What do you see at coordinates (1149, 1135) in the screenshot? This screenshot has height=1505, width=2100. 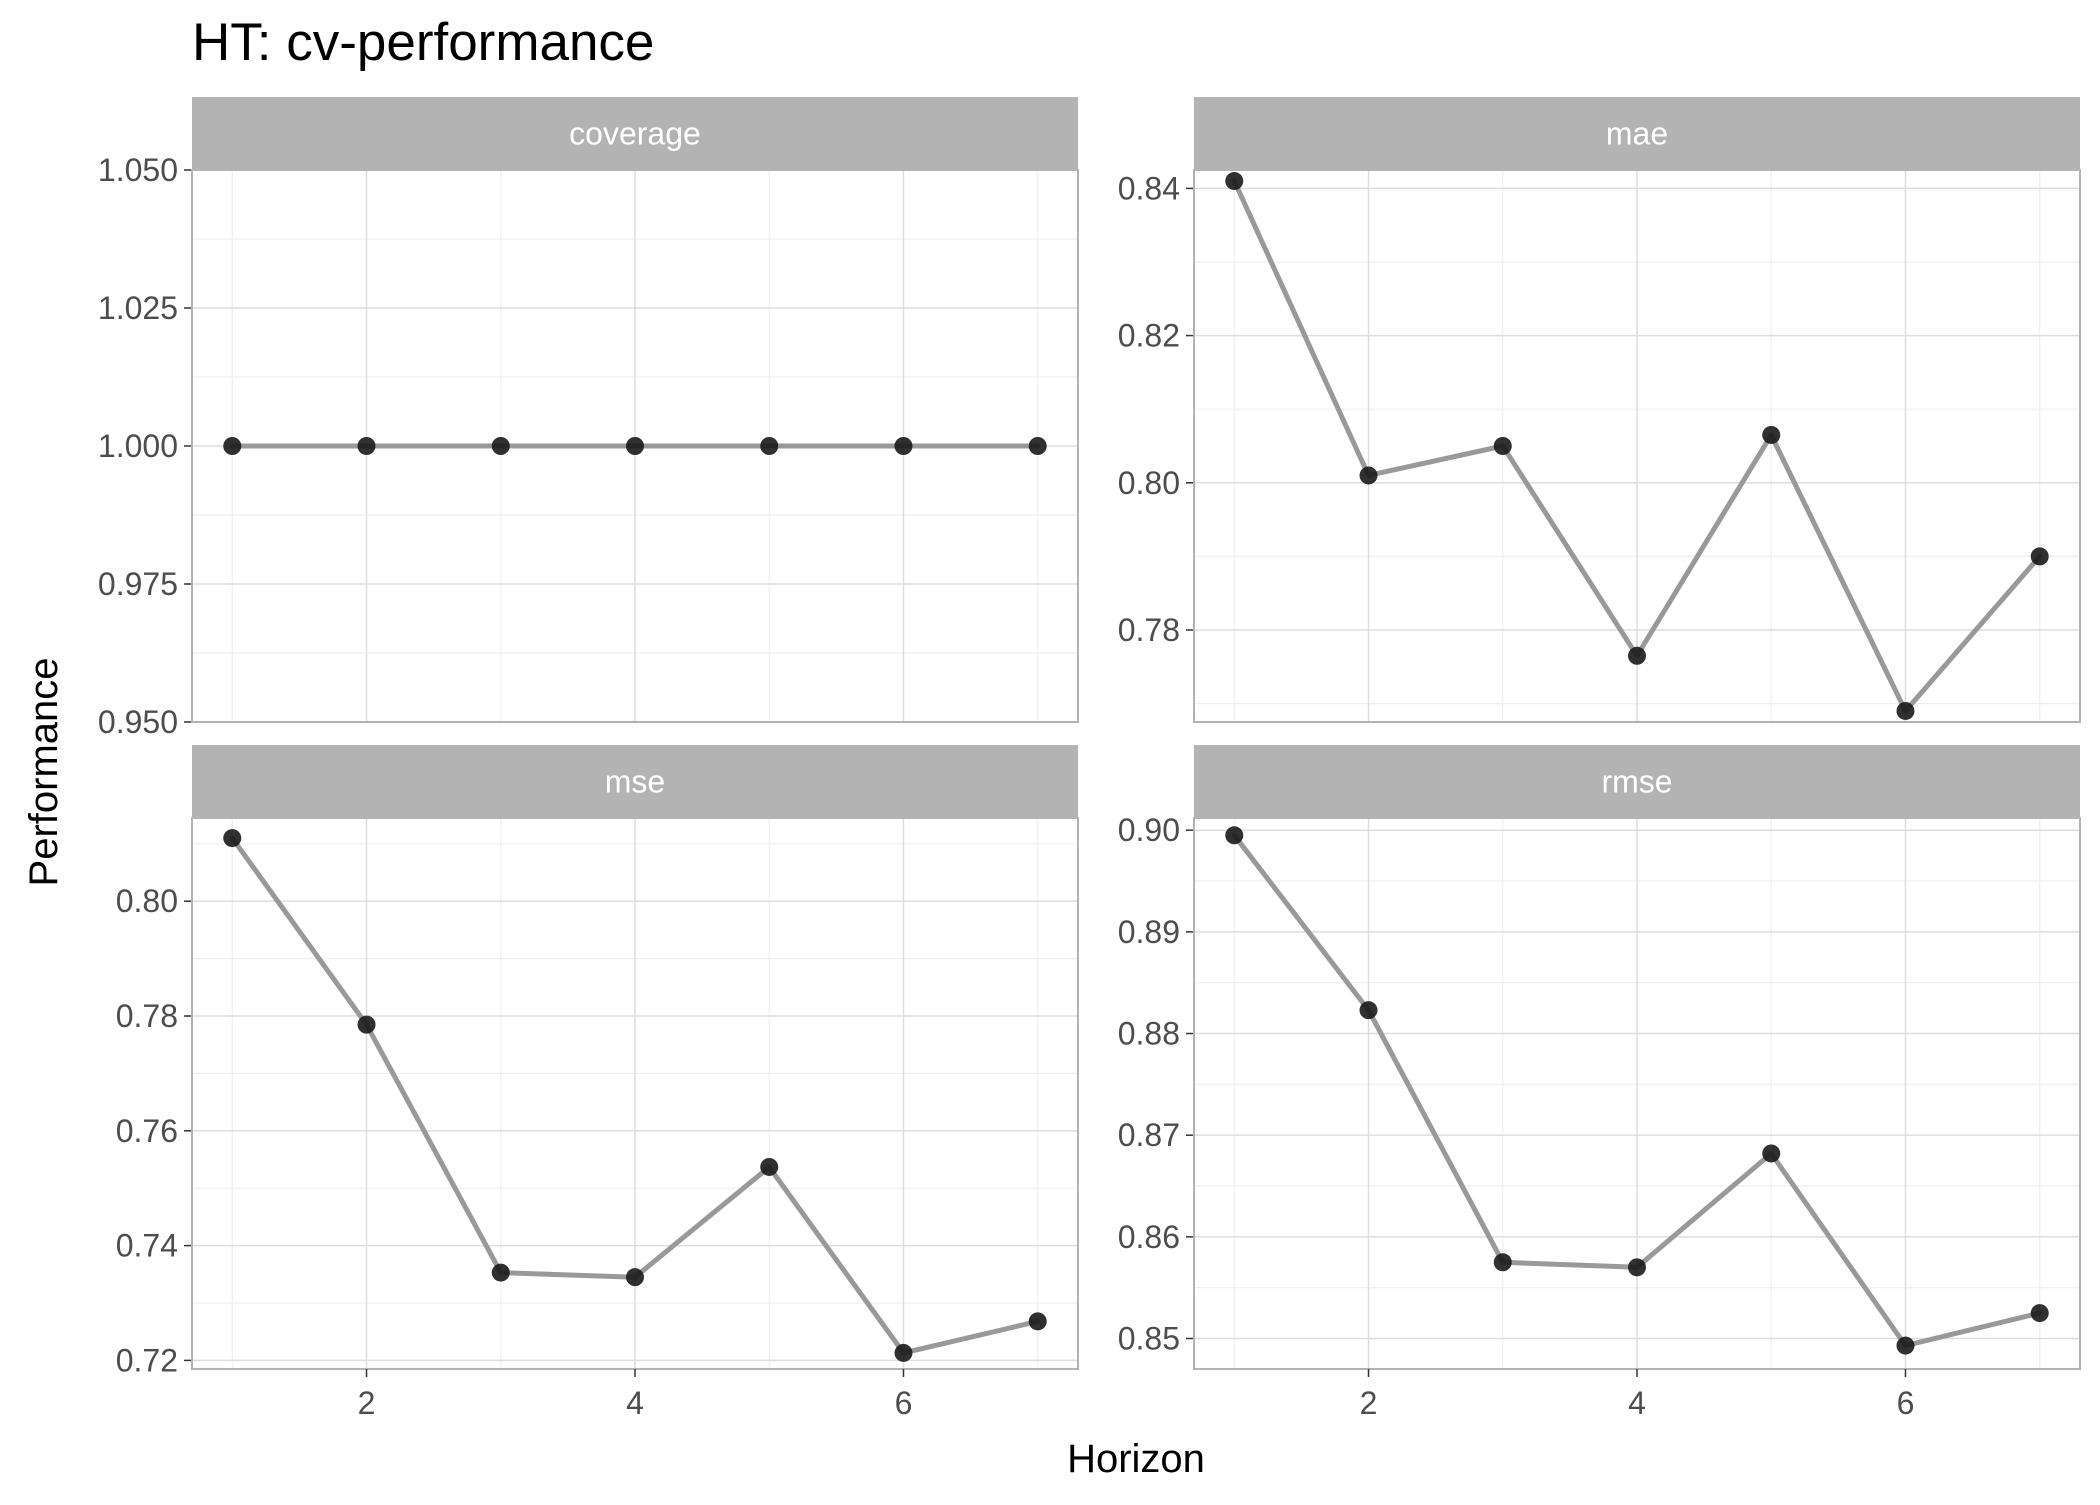 I see `y-tick-label: 0.87` at bounding box center [1149, 1135].